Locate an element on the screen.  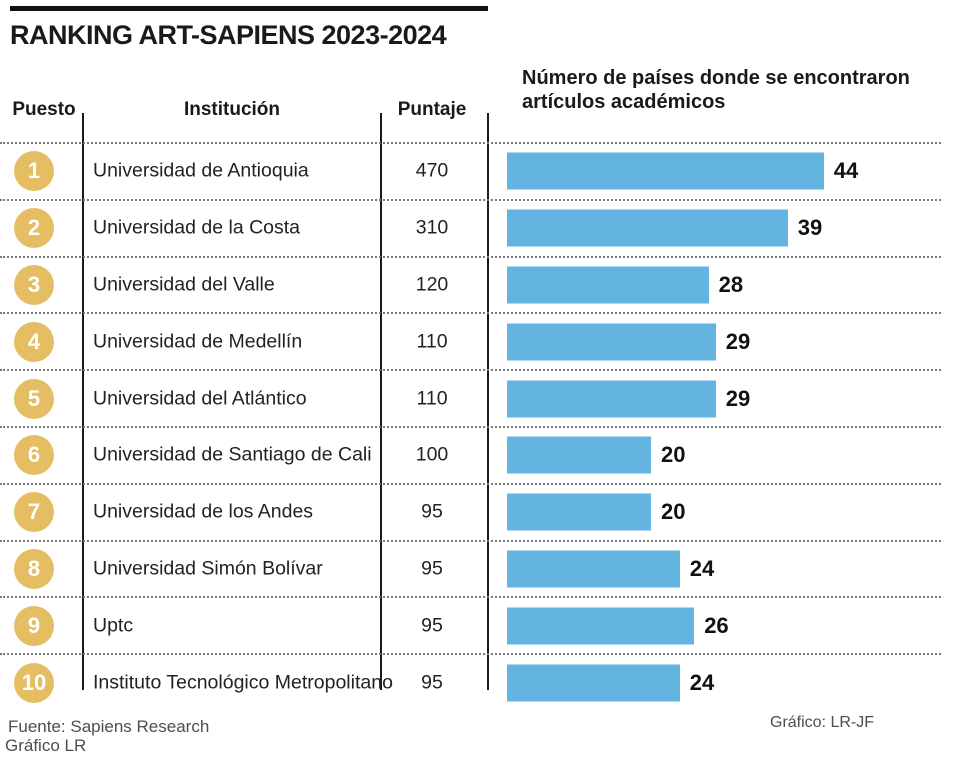
rank-badge: 10 is located at coordinates (34, 682).